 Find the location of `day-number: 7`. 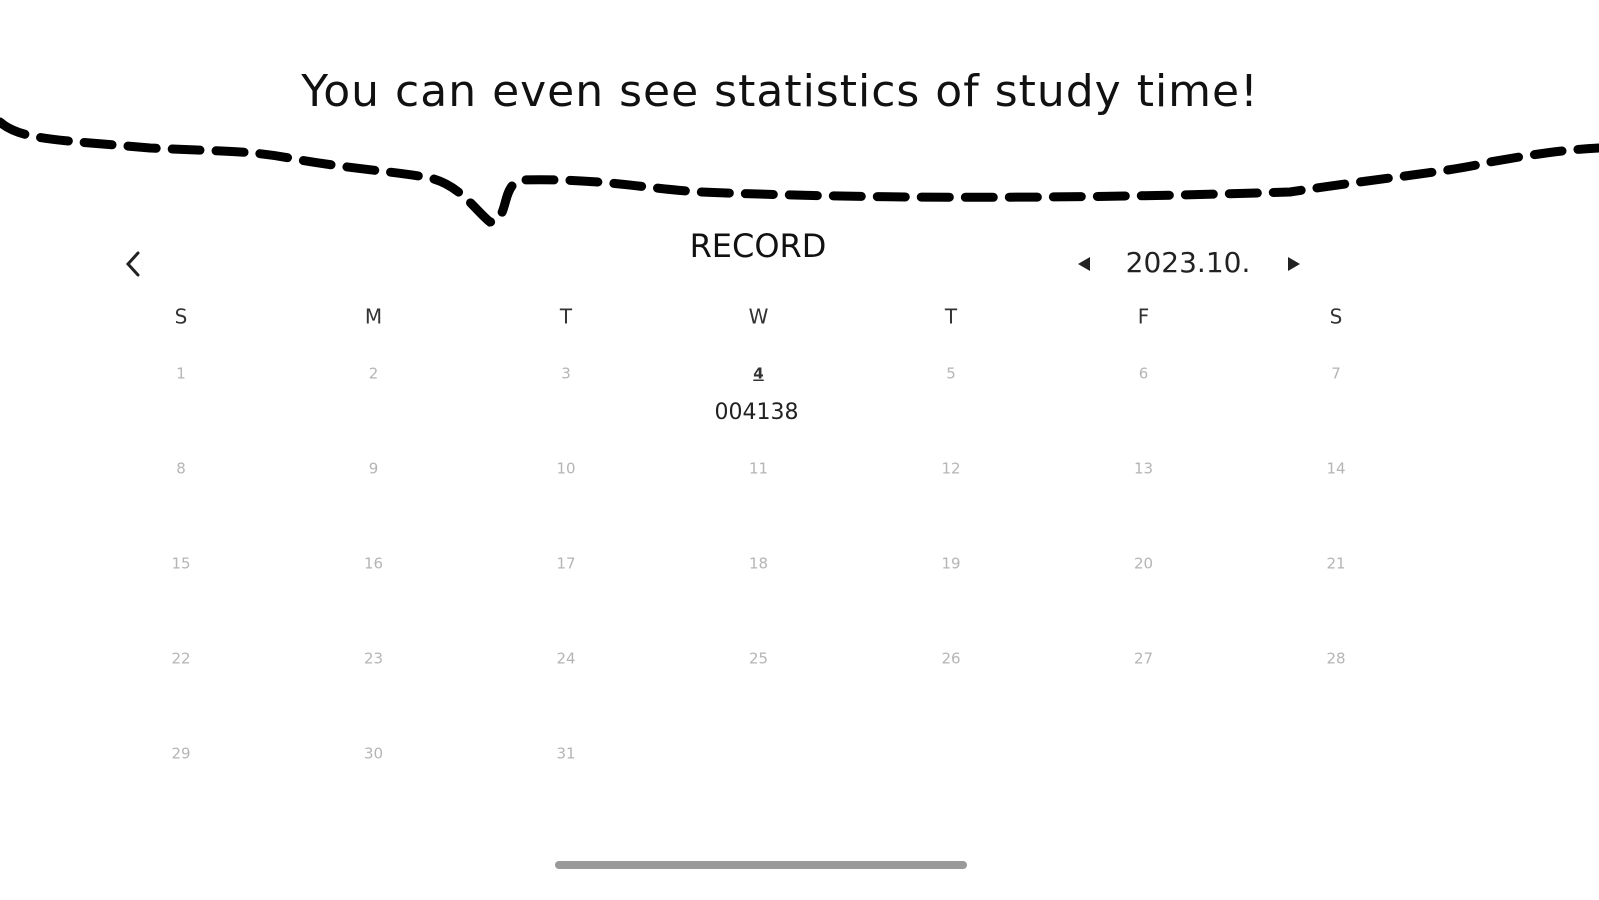

day-number: 7 is located at coordinates (1336, 374).